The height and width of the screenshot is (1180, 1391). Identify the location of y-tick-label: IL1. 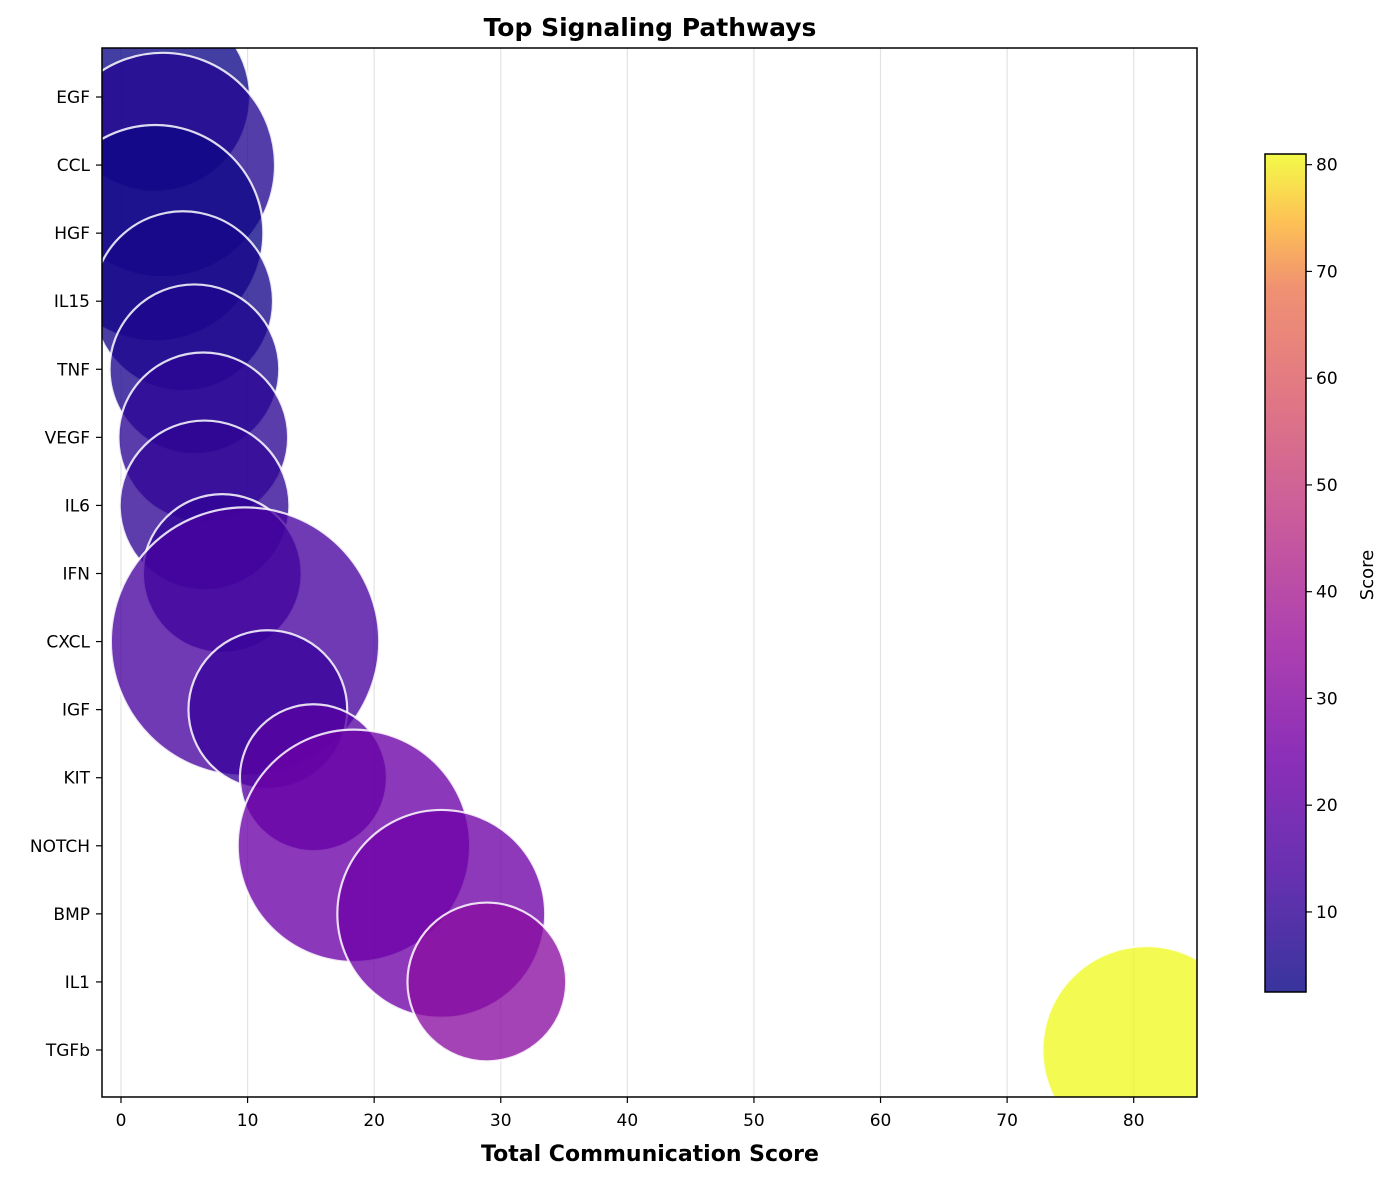
(77, 983).